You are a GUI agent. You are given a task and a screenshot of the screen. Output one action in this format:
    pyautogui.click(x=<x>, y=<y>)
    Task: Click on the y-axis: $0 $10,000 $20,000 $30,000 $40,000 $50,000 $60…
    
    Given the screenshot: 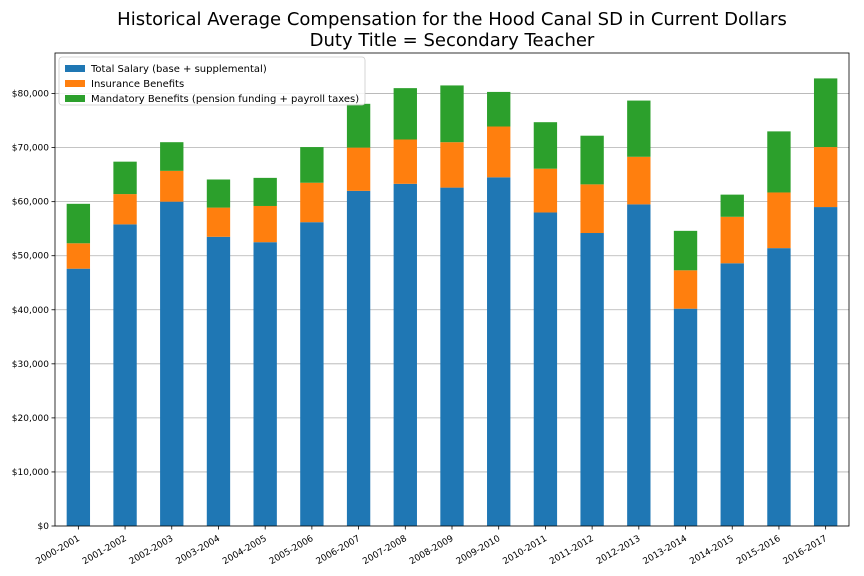 What is the action you would take?
    pyautogui.click(x=33, y=311)
    